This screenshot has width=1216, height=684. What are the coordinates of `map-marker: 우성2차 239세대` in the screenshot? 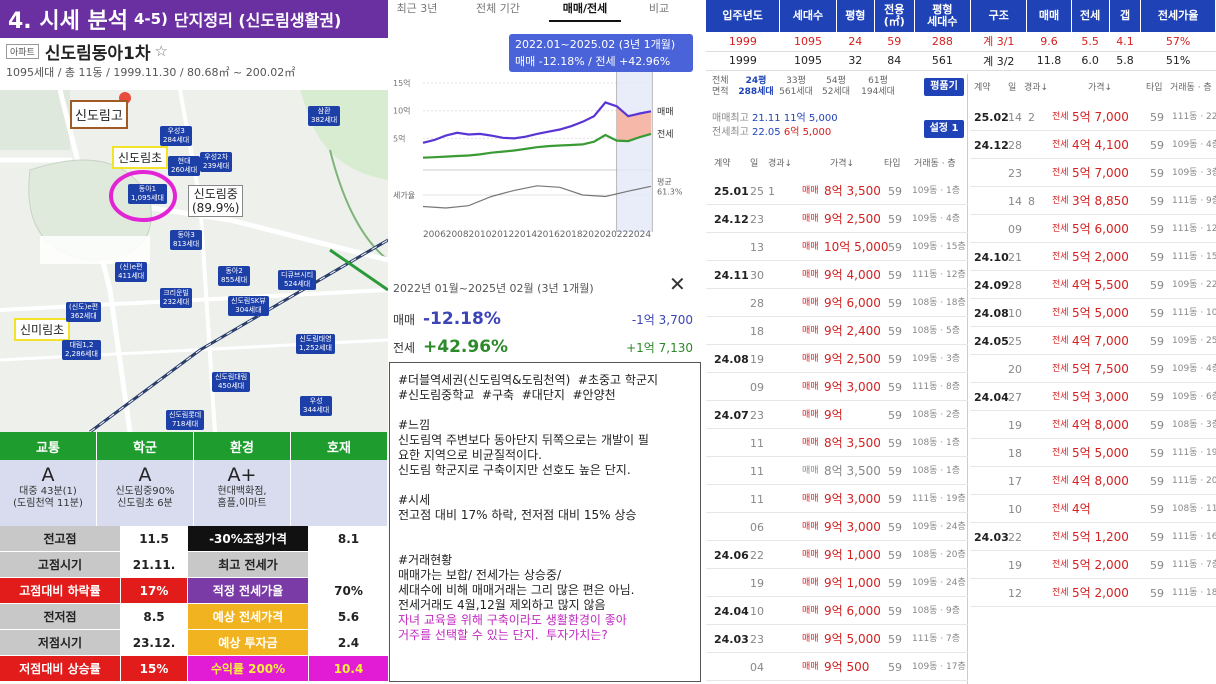 It's located at (216, 162).